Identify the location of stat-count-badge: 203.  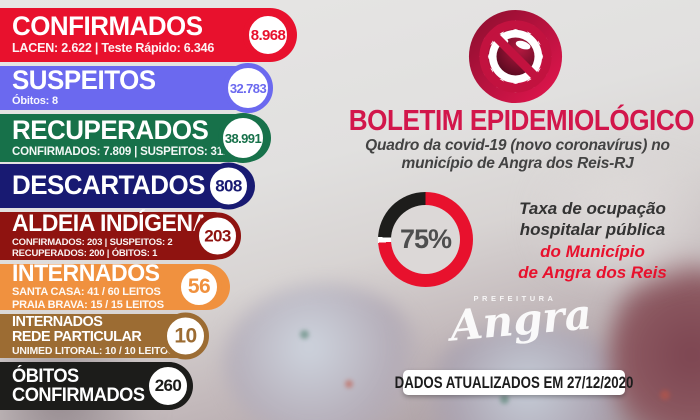
(217, 236).